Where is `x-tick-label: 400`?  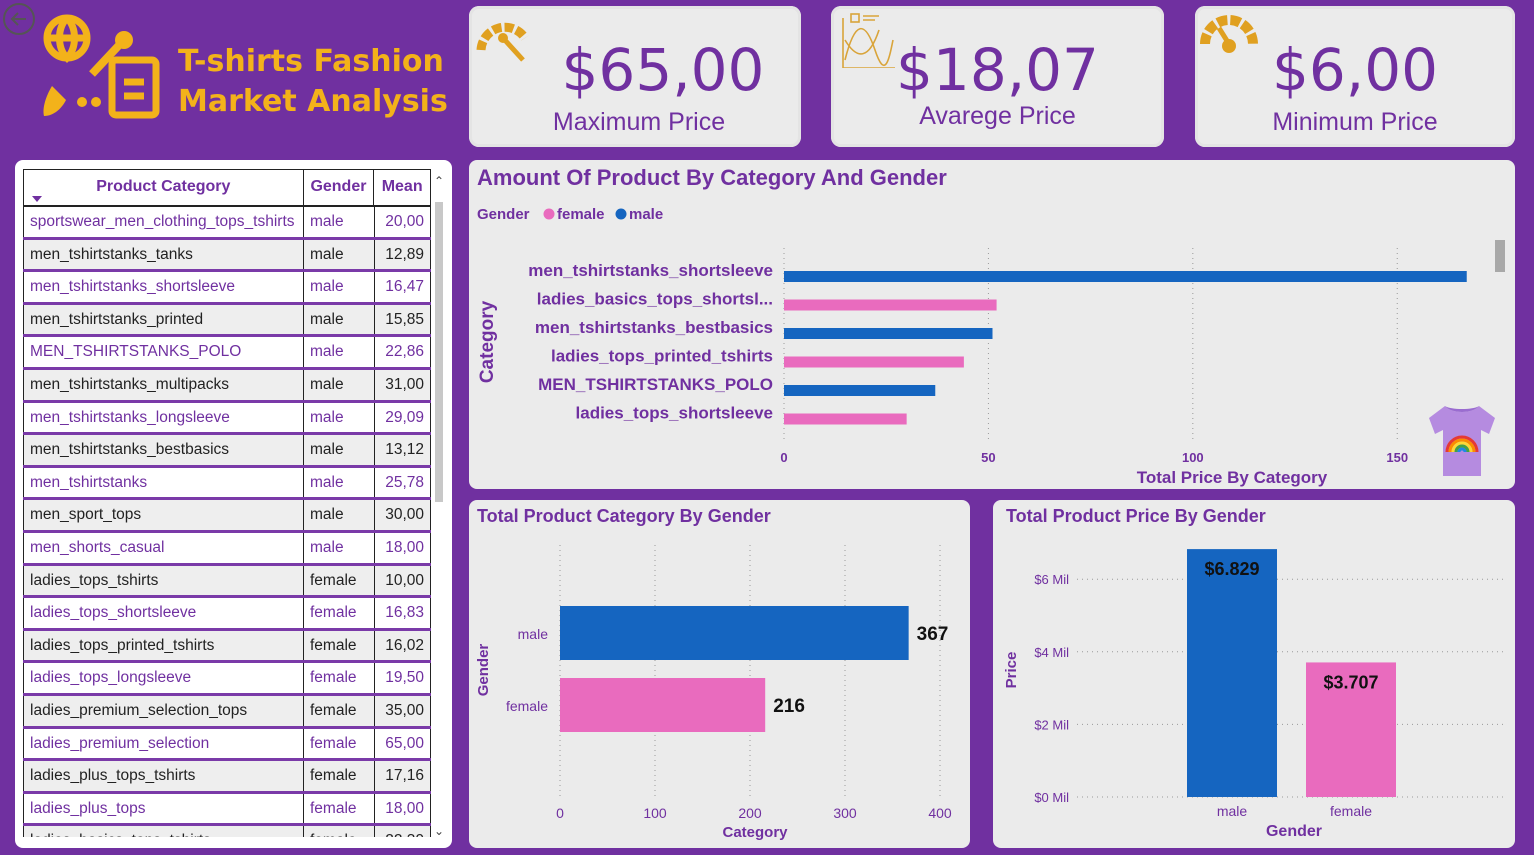
x-tick-label: 400 is located at coordinates (940, 813).